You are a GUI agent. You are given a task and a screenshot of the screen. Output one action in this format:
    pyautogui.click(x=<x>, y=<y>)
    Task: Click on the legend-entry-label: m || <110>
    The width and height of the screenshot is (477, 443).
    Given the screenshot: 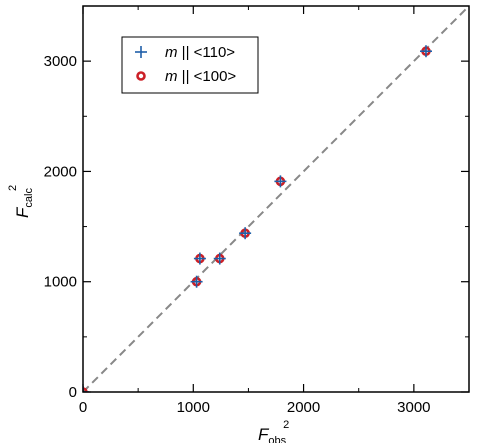 What is the action you would take?
    pyautogui.click(x=200, y=52)
    